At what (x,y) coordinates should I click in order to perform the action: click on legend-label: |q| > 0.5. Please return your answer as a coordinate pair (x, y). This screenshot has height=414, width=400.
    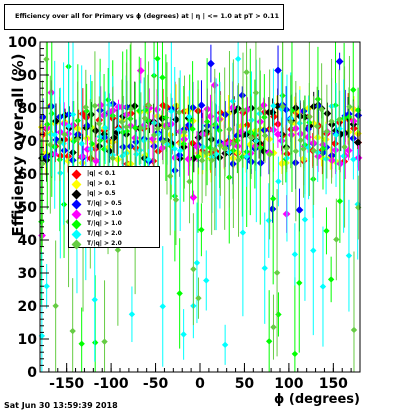
    Looking at the image, I should click on (101, 193).